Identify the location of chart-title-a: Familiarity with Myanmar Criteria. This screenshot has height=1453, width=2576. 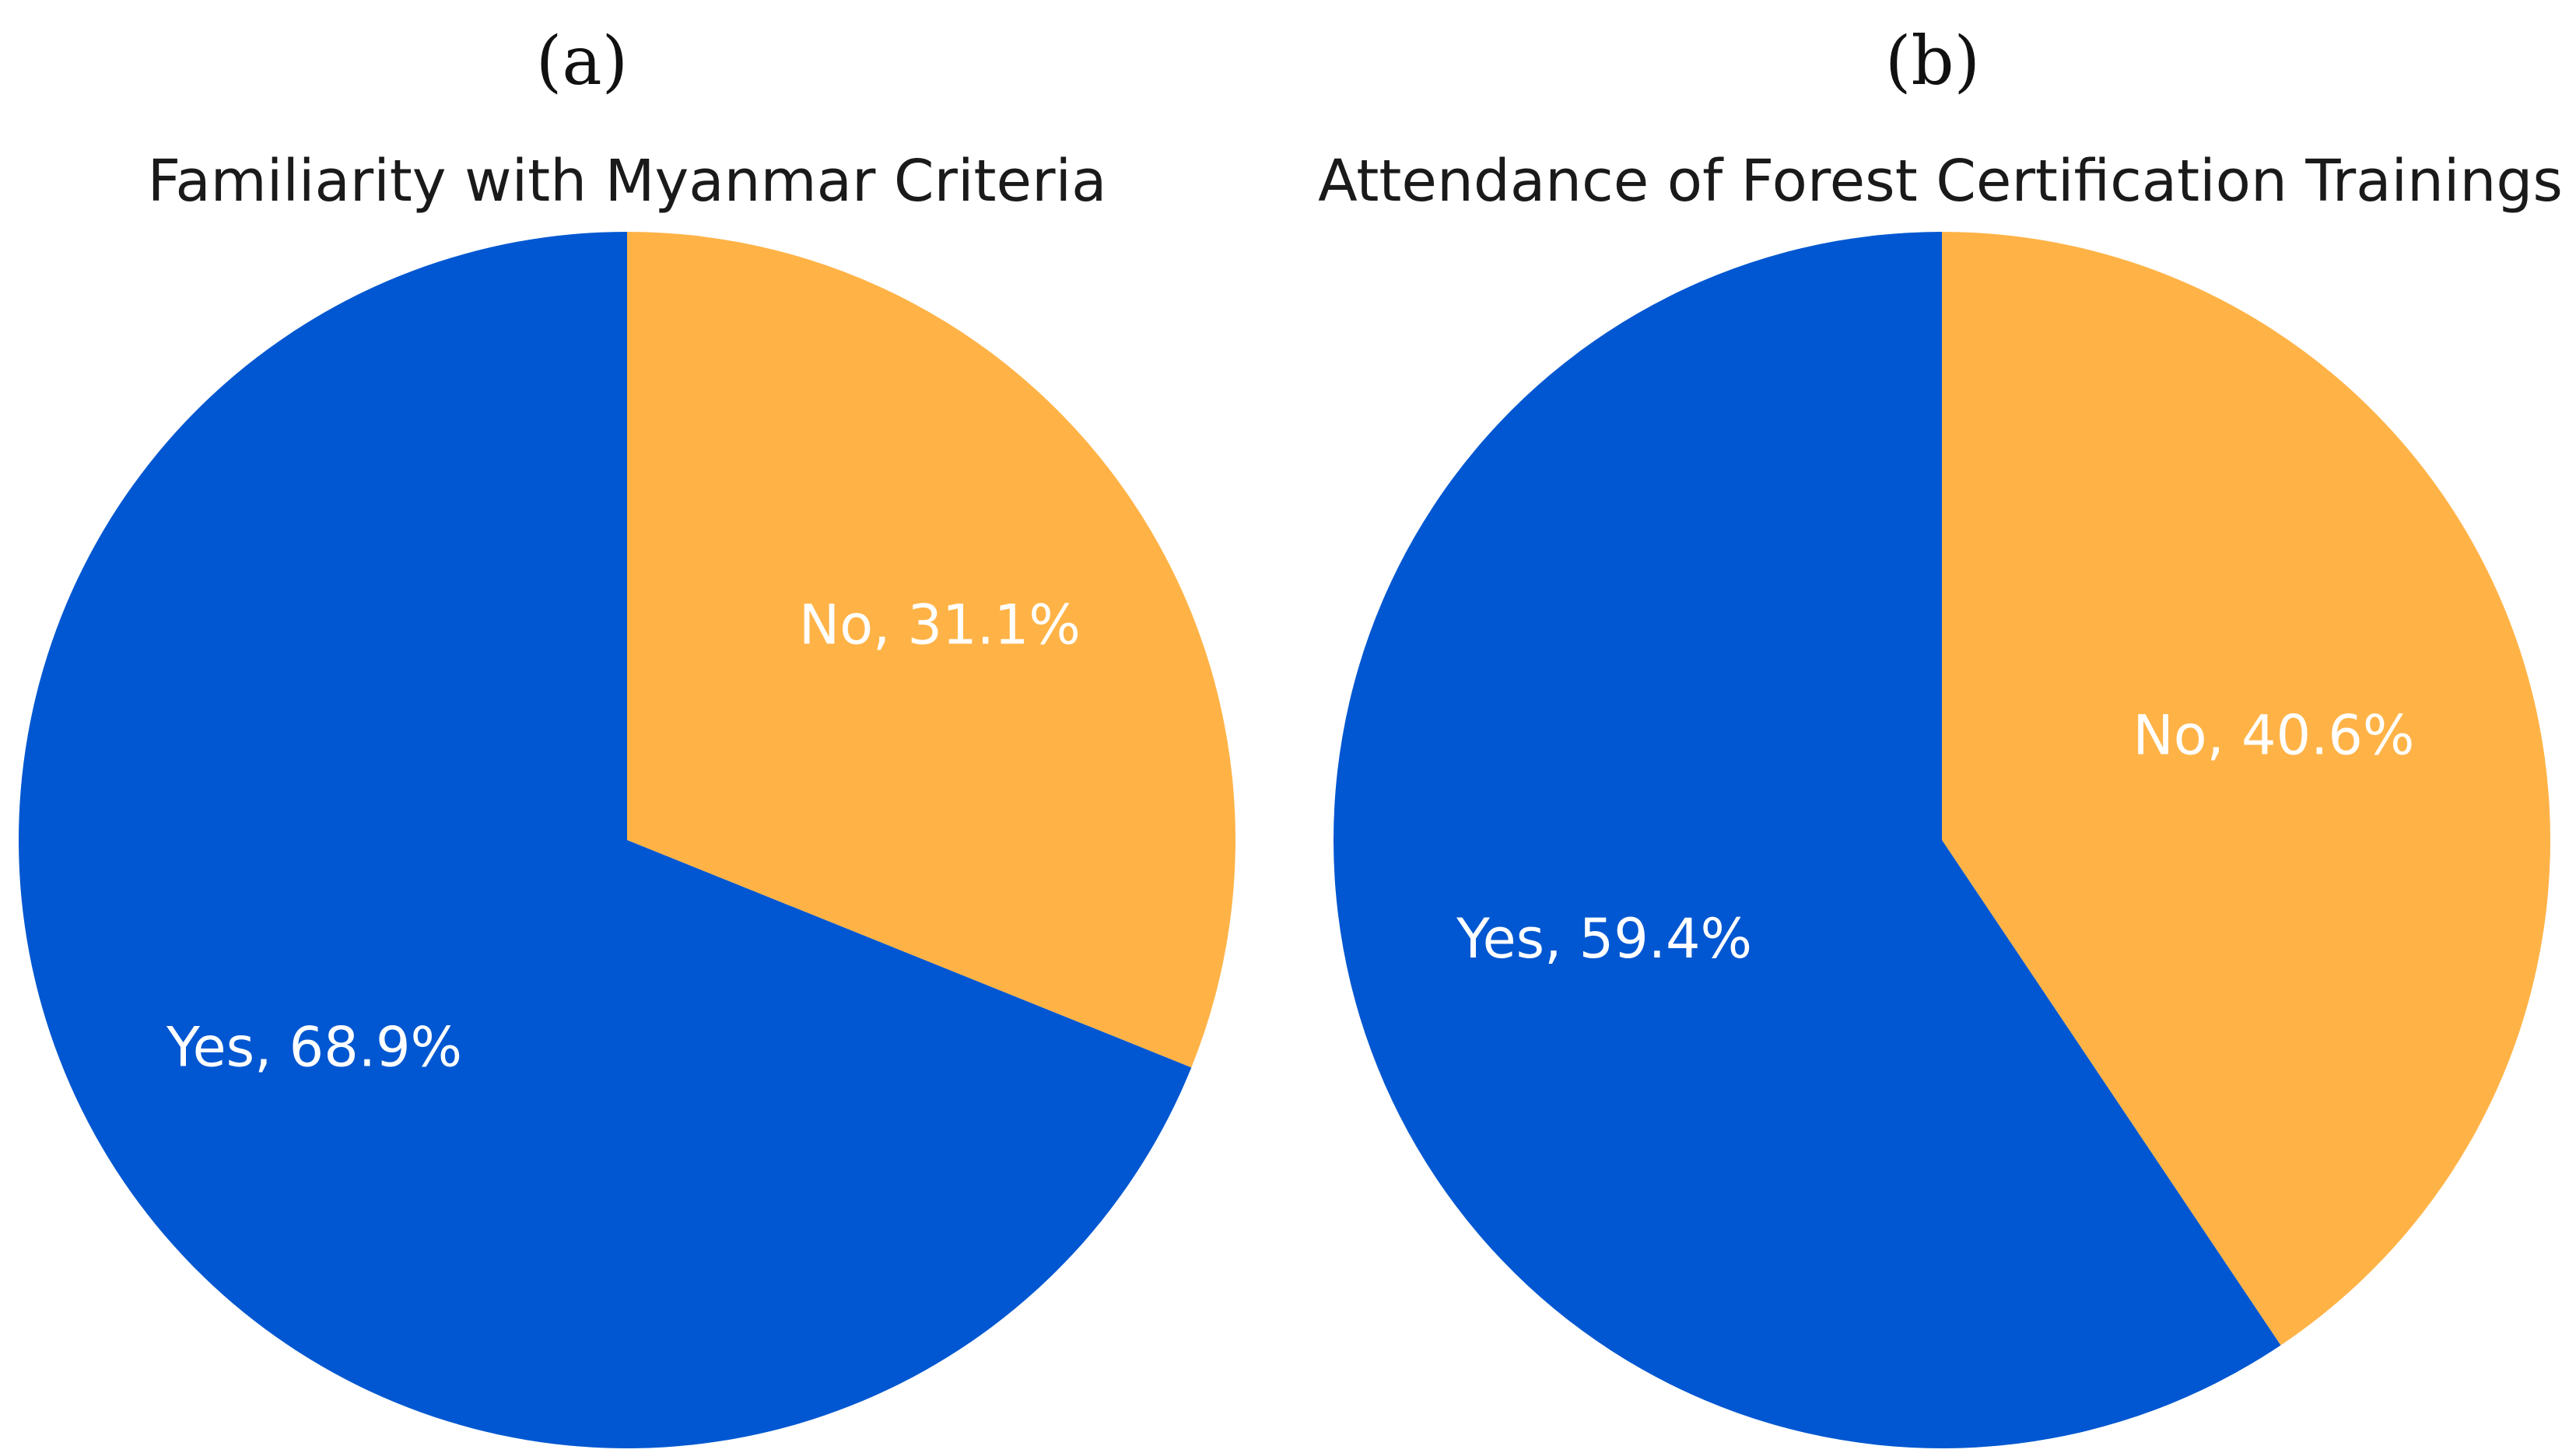
(627, 181).